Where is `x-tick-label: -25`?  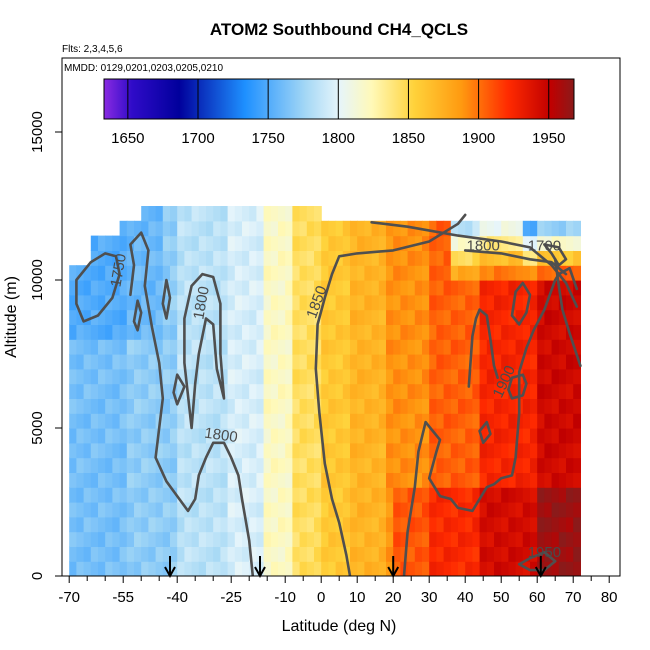
x-tick-label: -25 is located at coordinates (231, 597).